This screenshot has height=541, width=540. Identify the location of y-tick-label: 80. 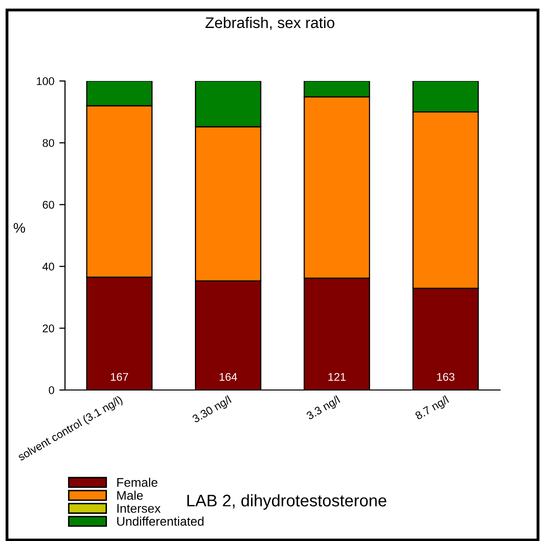
(48, 143).